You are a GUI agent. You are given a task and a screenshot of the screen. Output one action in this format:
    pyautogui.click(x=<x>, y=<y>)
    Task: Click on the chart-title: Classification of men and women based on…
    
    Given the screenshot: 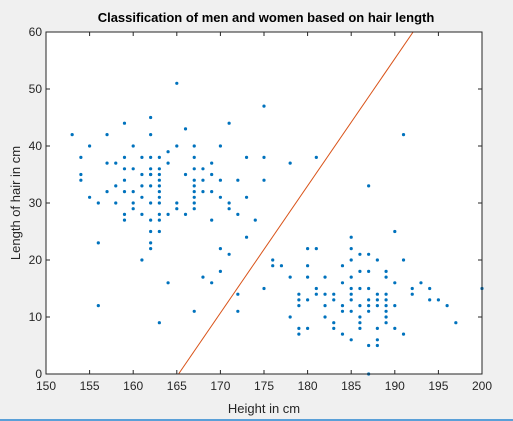 What is the action you would take?
    pyautogui.click(x=266, y=17)
    